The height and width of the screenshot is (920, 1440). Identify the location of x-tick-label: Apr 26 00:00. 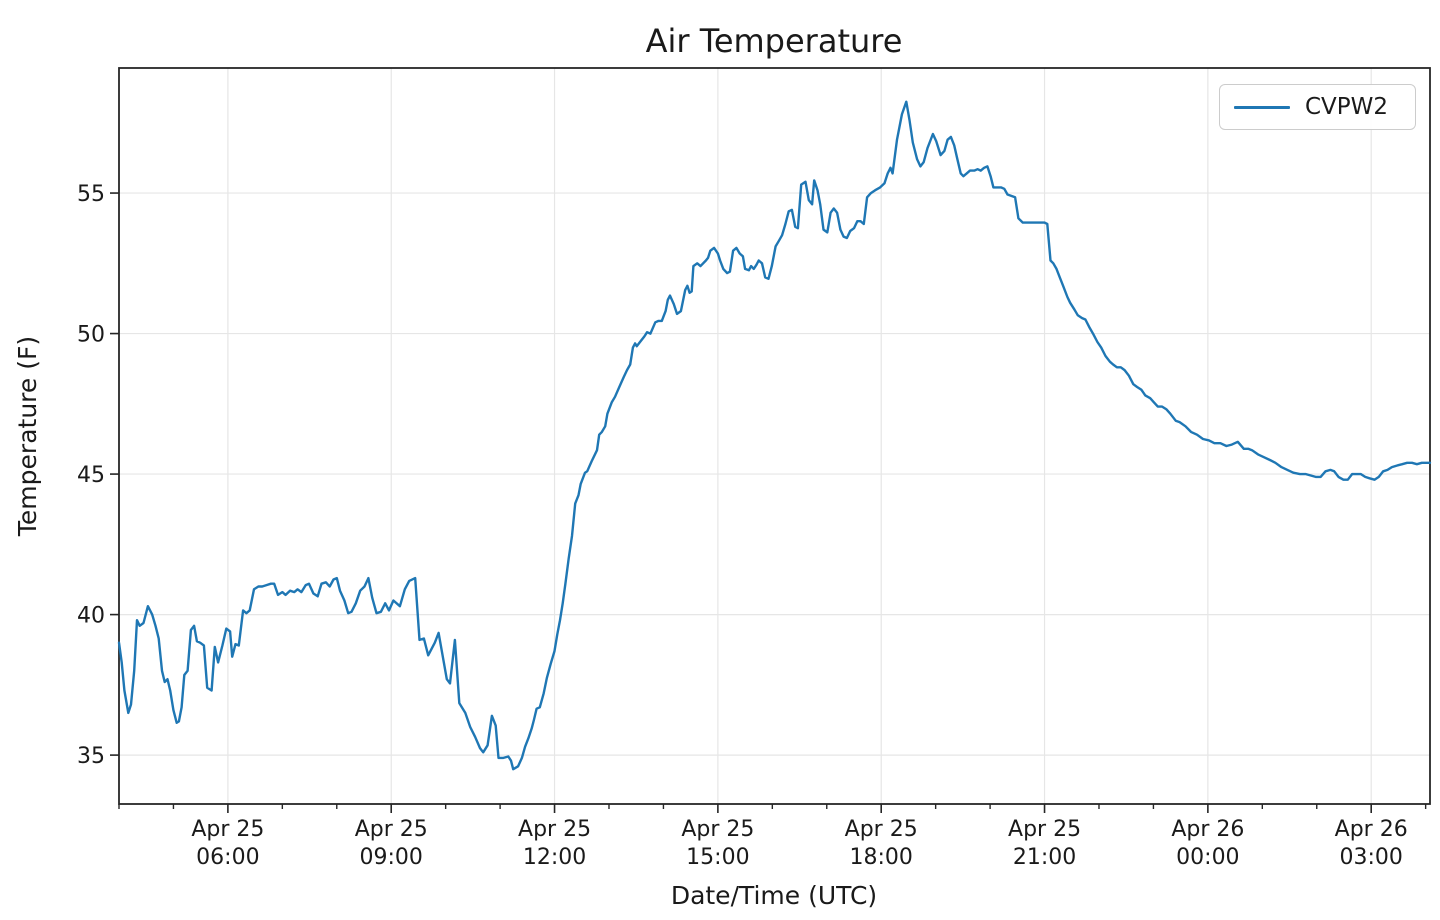
(1207, 843).